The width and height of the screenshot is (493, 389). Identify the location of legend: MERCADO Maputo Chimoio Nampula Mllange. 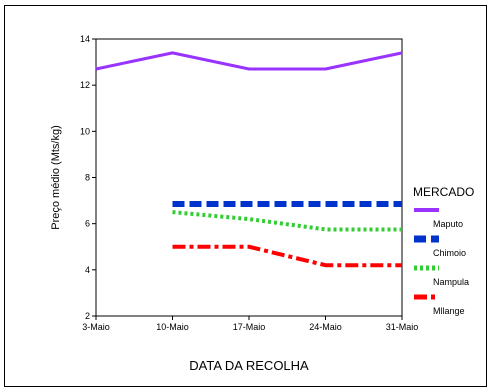
(443, 250).